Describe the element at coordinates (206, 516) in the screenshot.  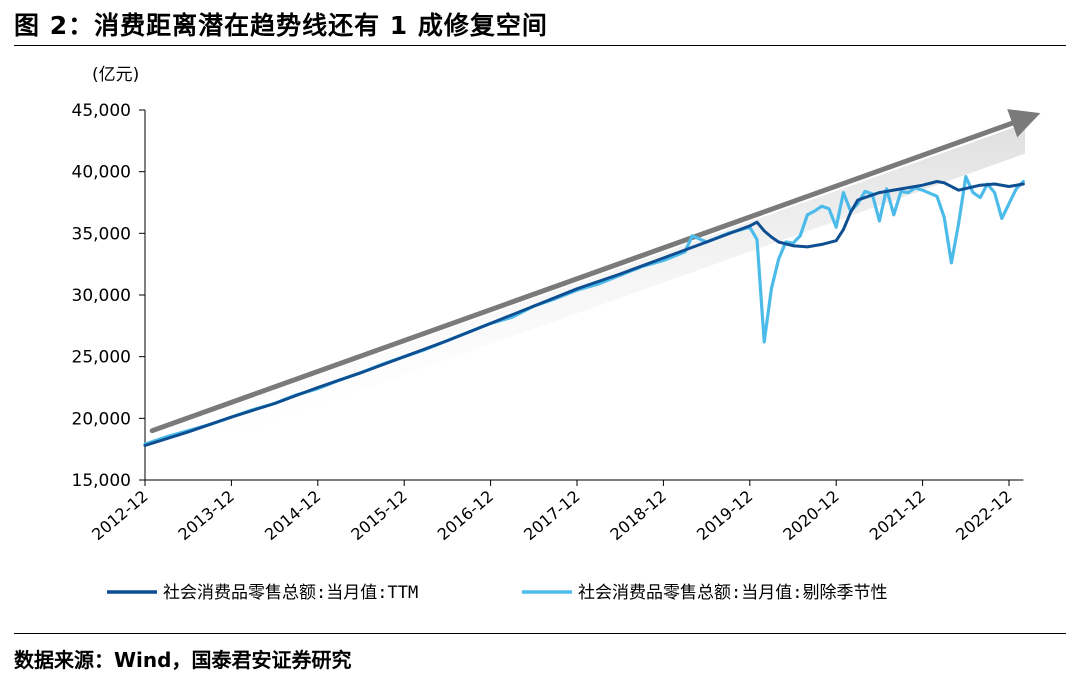
I see `x-tick-label: 2013-12` at that location.